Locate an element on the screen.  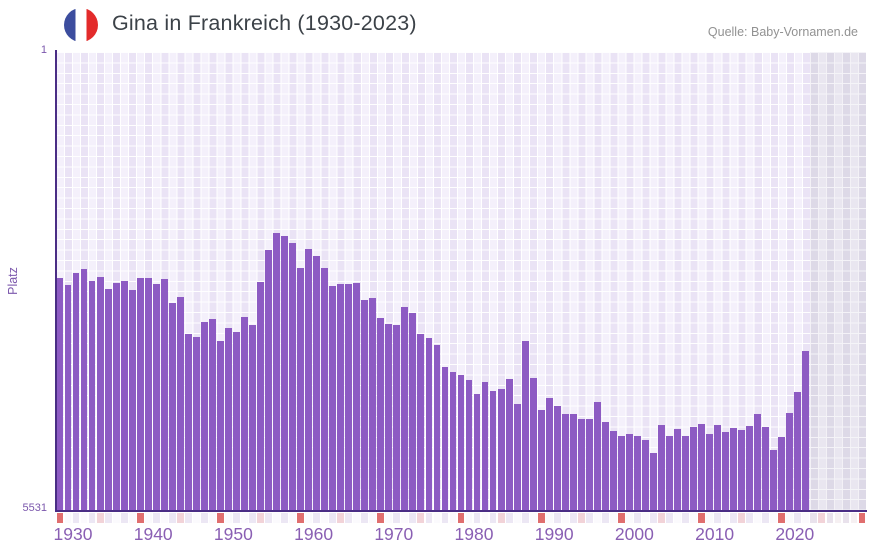
bar-1933 is located at coordinates (84, 389).